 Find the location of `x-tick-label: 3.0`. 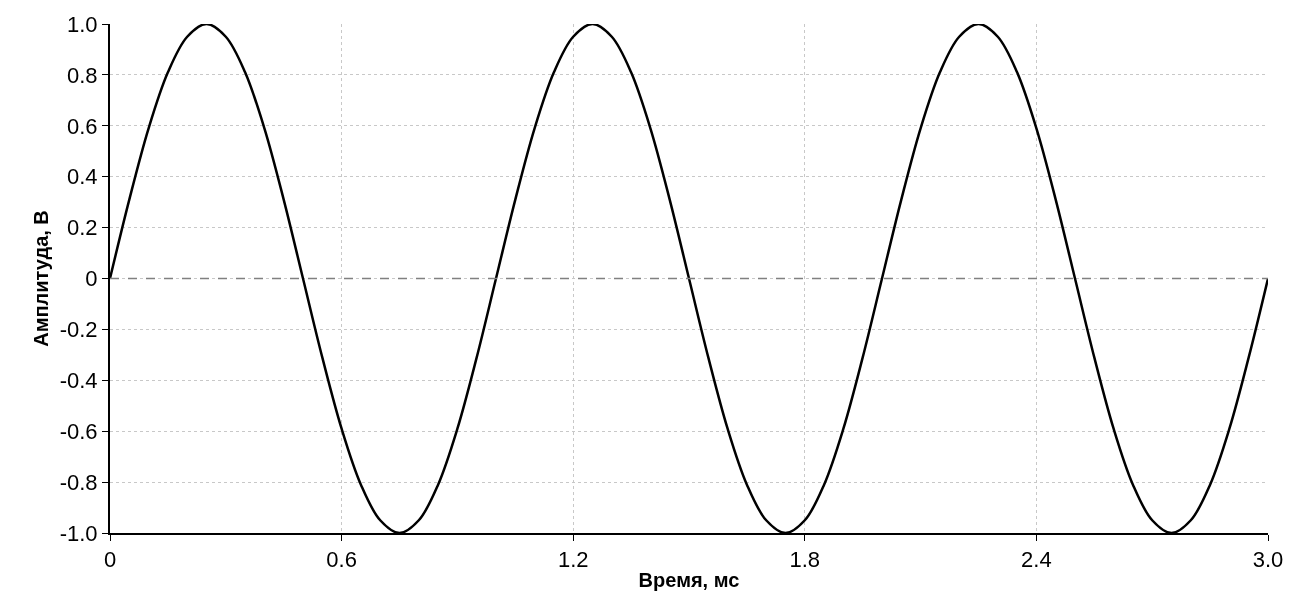

x-tick-label: 3.0 is located at coordinates (1268, 560).